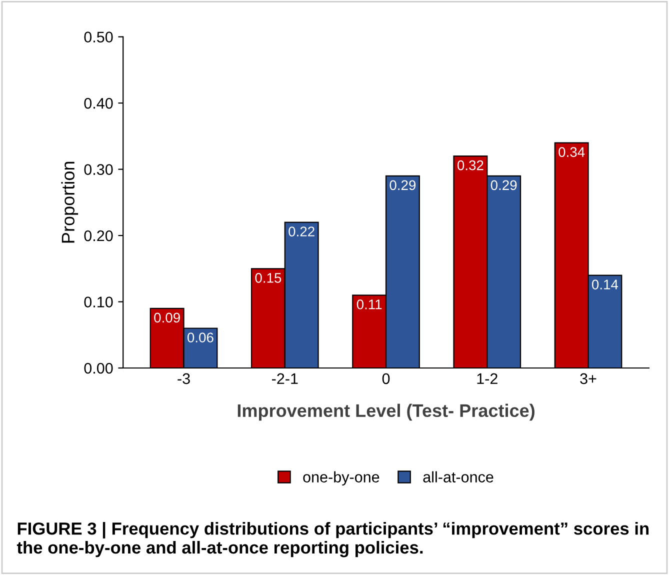 The width and height of the screenshot is (669, 575). Describe the element at coordinates (588, 378) in the screenshot. I see `x-tick-label: 3+` at that location.